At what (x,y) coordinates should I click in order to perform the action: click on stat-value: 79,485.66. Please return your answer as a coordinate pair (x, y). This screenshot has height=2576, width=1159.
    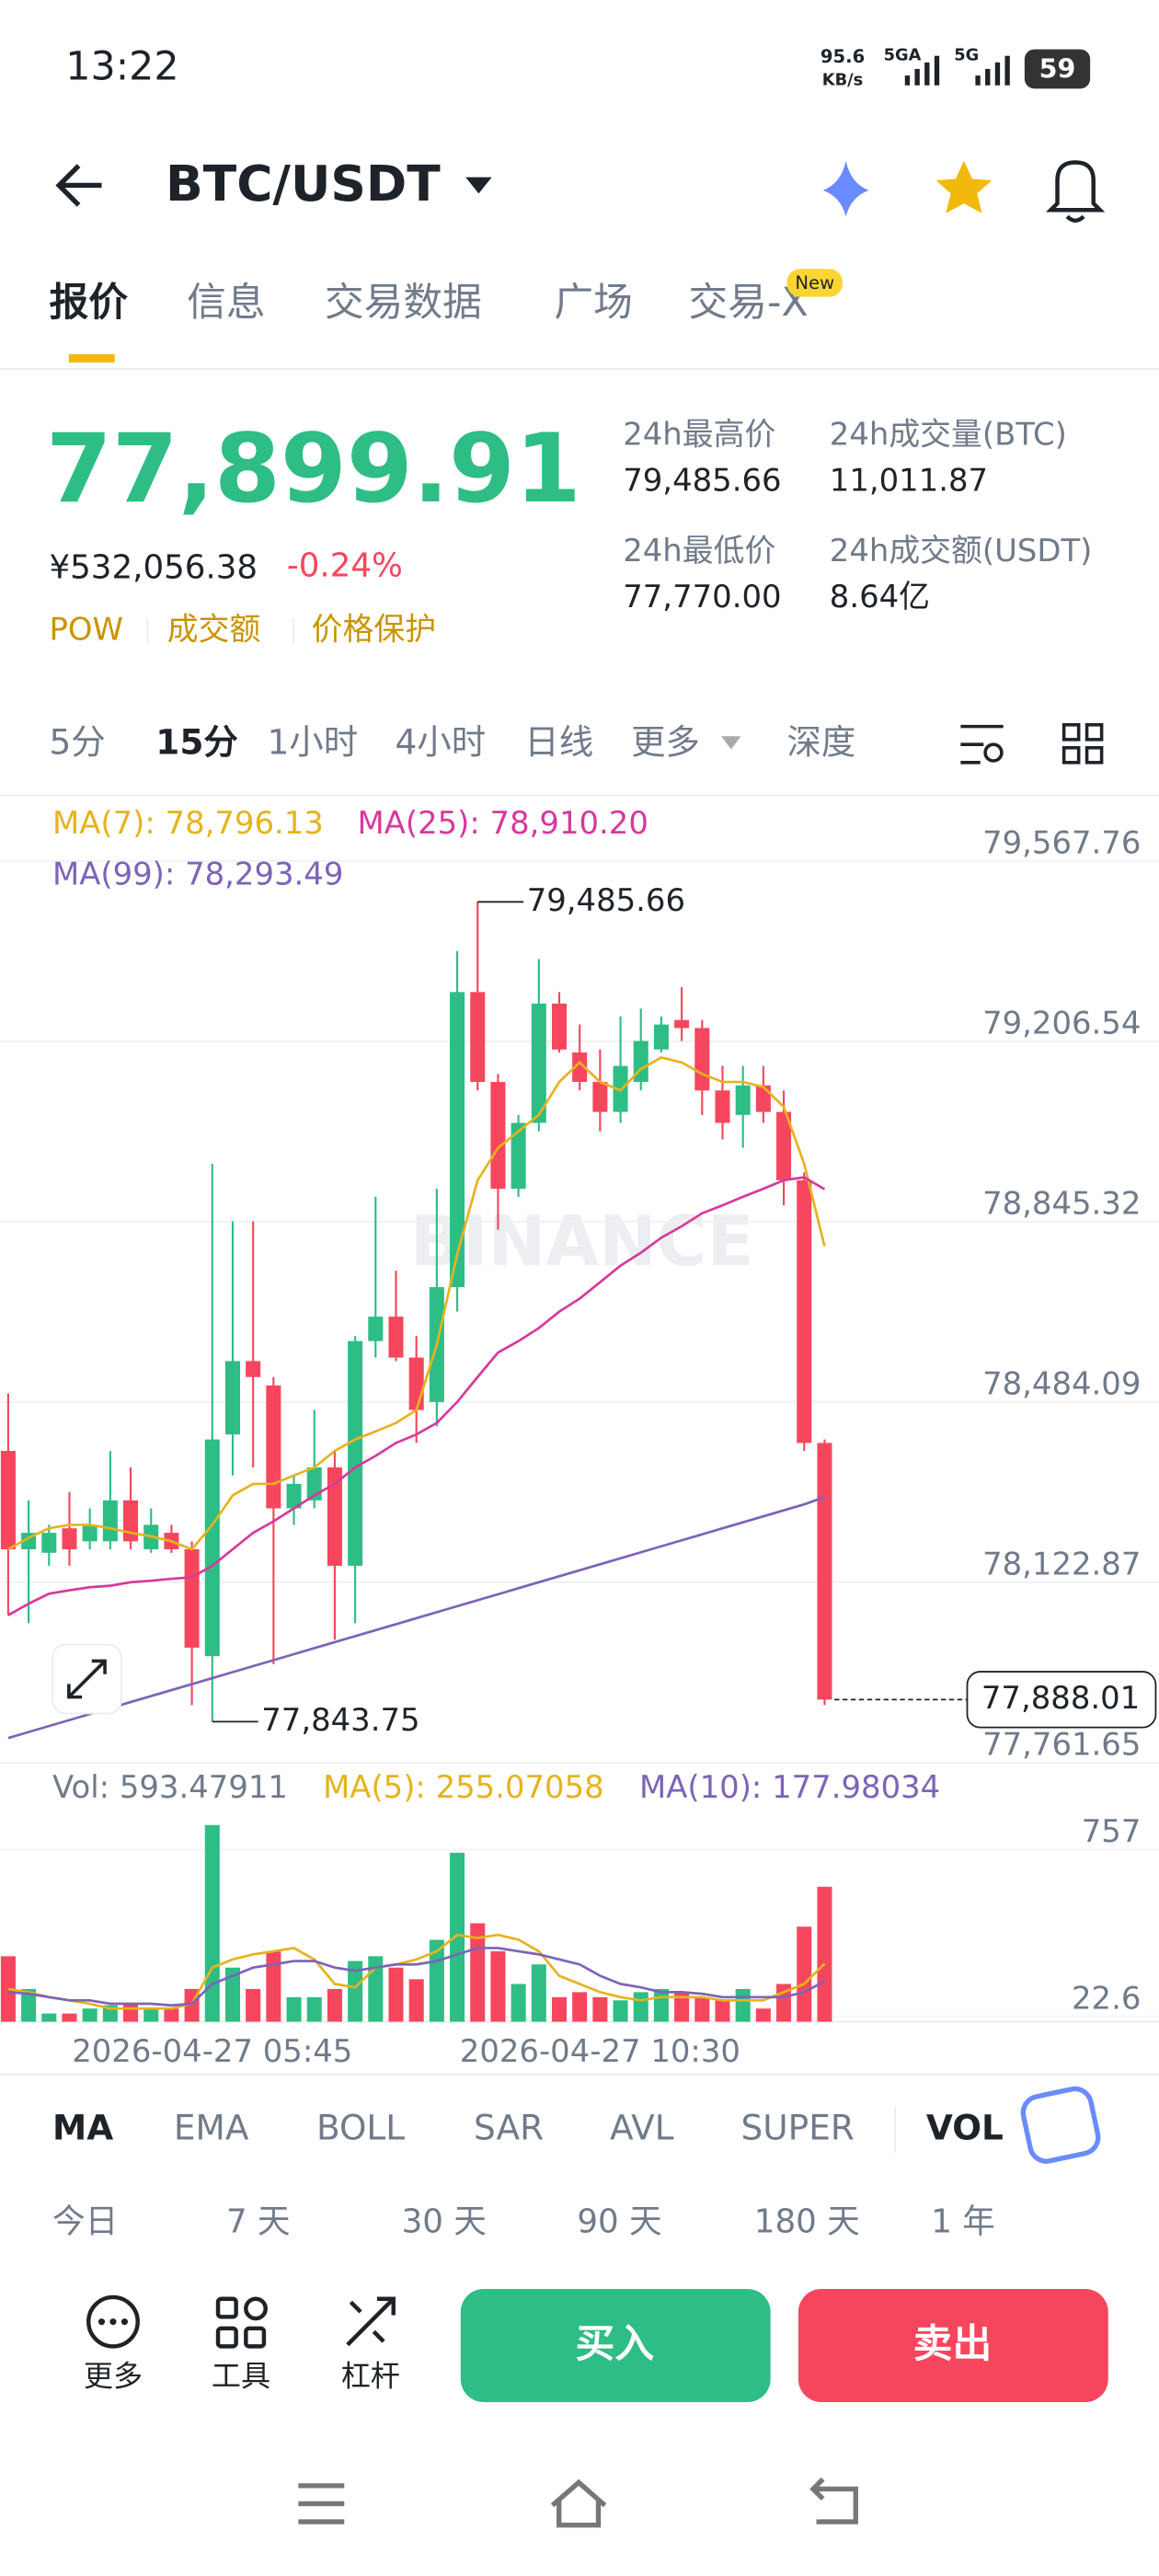
    Looking at the image, I should click on (702, 481).